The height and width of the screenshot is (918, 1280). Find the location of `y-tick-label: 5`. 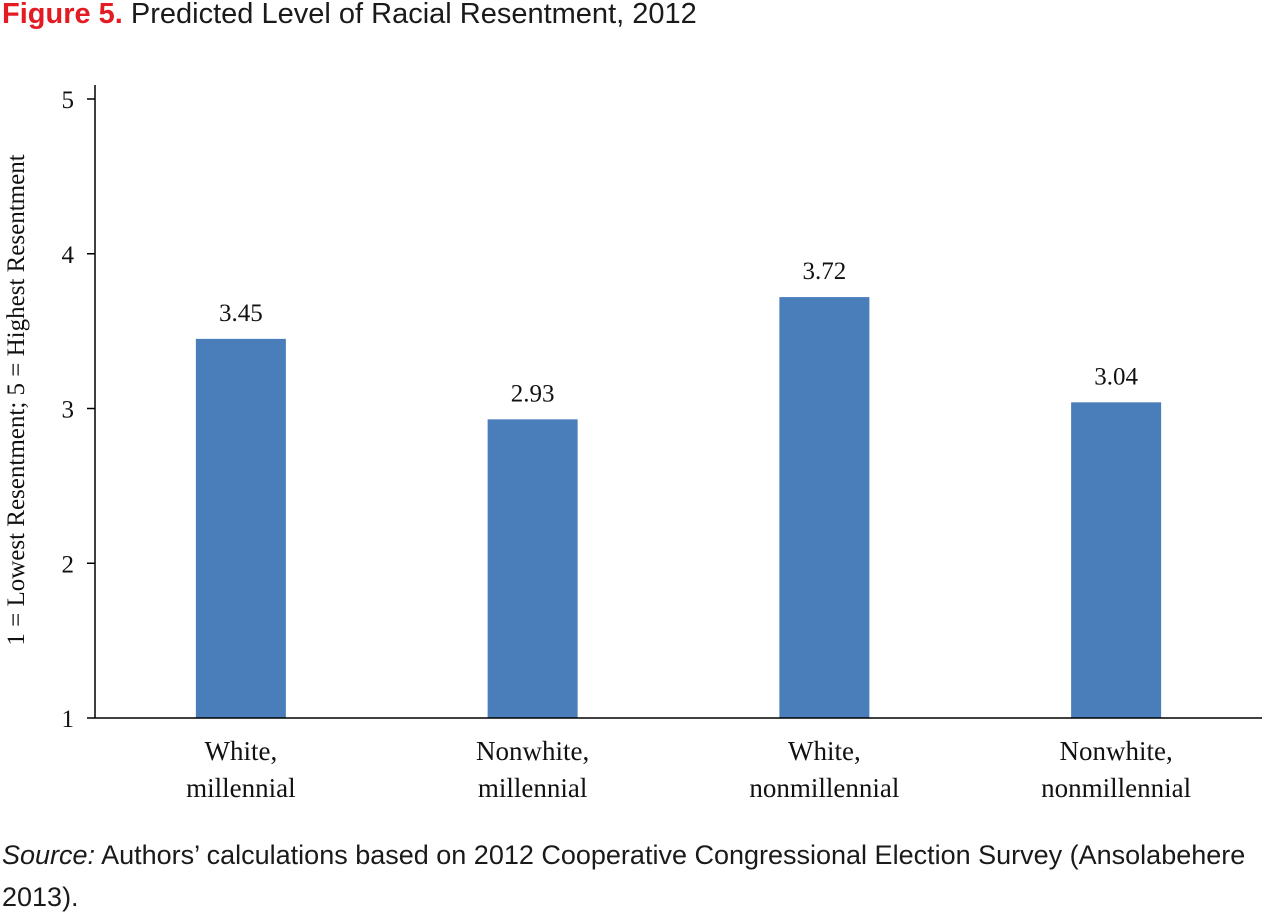

y-tick-label: 5 is located at coordinates (68, 100).